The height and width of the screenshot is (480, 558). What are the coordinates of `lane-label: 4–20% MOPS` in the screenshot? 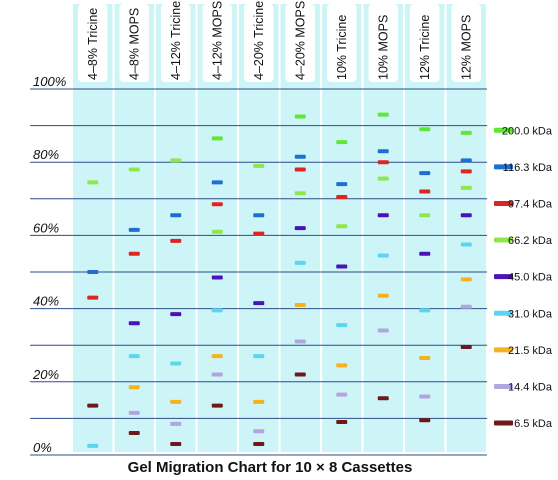 It's located at (300, 40).